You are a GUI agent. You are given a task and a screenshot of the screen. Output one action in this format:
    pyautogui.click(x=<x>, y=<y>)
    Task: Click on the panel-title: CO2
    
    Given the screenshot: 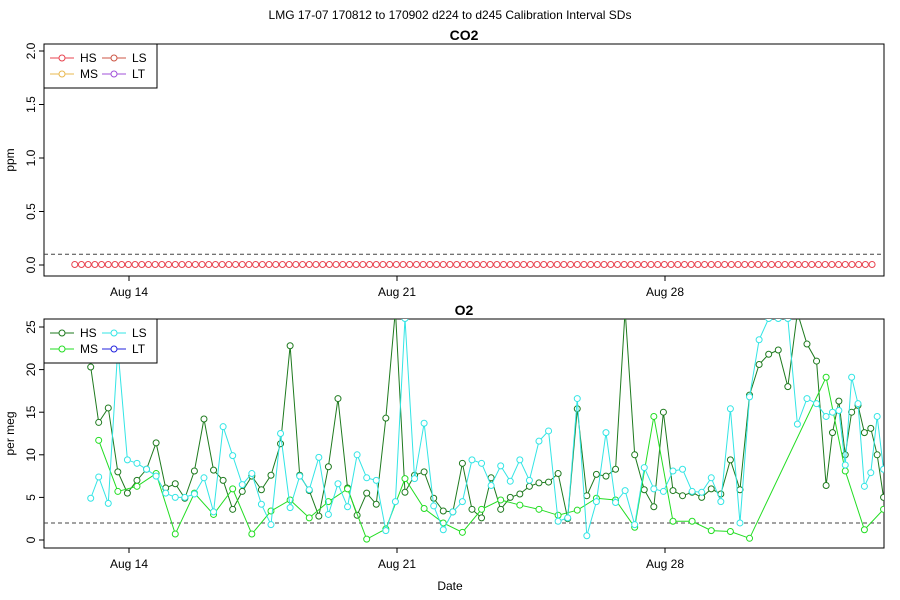 What is the action you would take?
    pyautogui.click(x=464, y=35)
    